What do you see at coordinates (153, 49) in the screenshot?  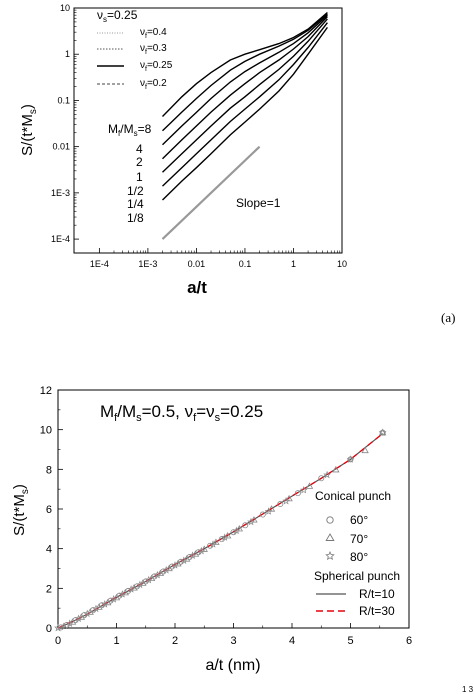 I see `legend-label-nu-f-0.3: νf=0.3` at bounding box center [153, 49].